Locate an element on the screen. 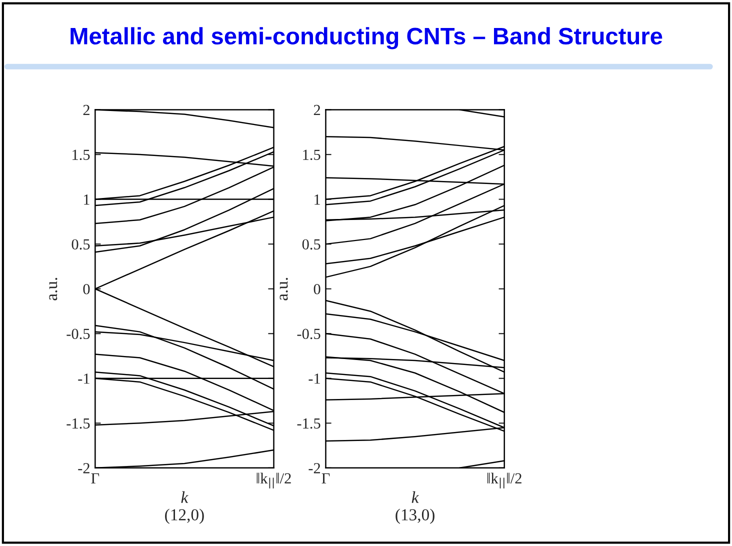 This screenshot has width=732, height=546. text: Metallic and semi-conducting CNTs – Band Structure is located at coordinates (366, 38).